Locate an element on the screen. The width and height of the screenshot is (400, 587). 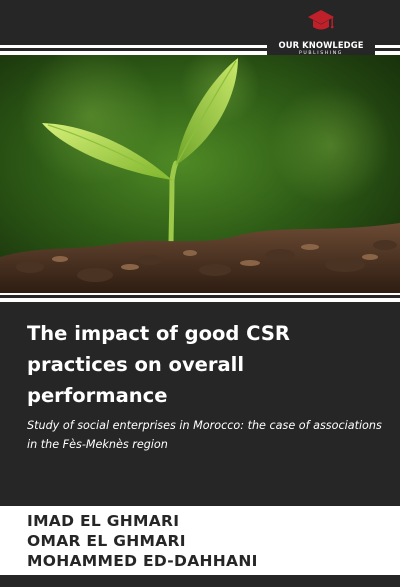
author-name: MOHAMMED ED-DAHHANI is located at coordinates (142, 561).